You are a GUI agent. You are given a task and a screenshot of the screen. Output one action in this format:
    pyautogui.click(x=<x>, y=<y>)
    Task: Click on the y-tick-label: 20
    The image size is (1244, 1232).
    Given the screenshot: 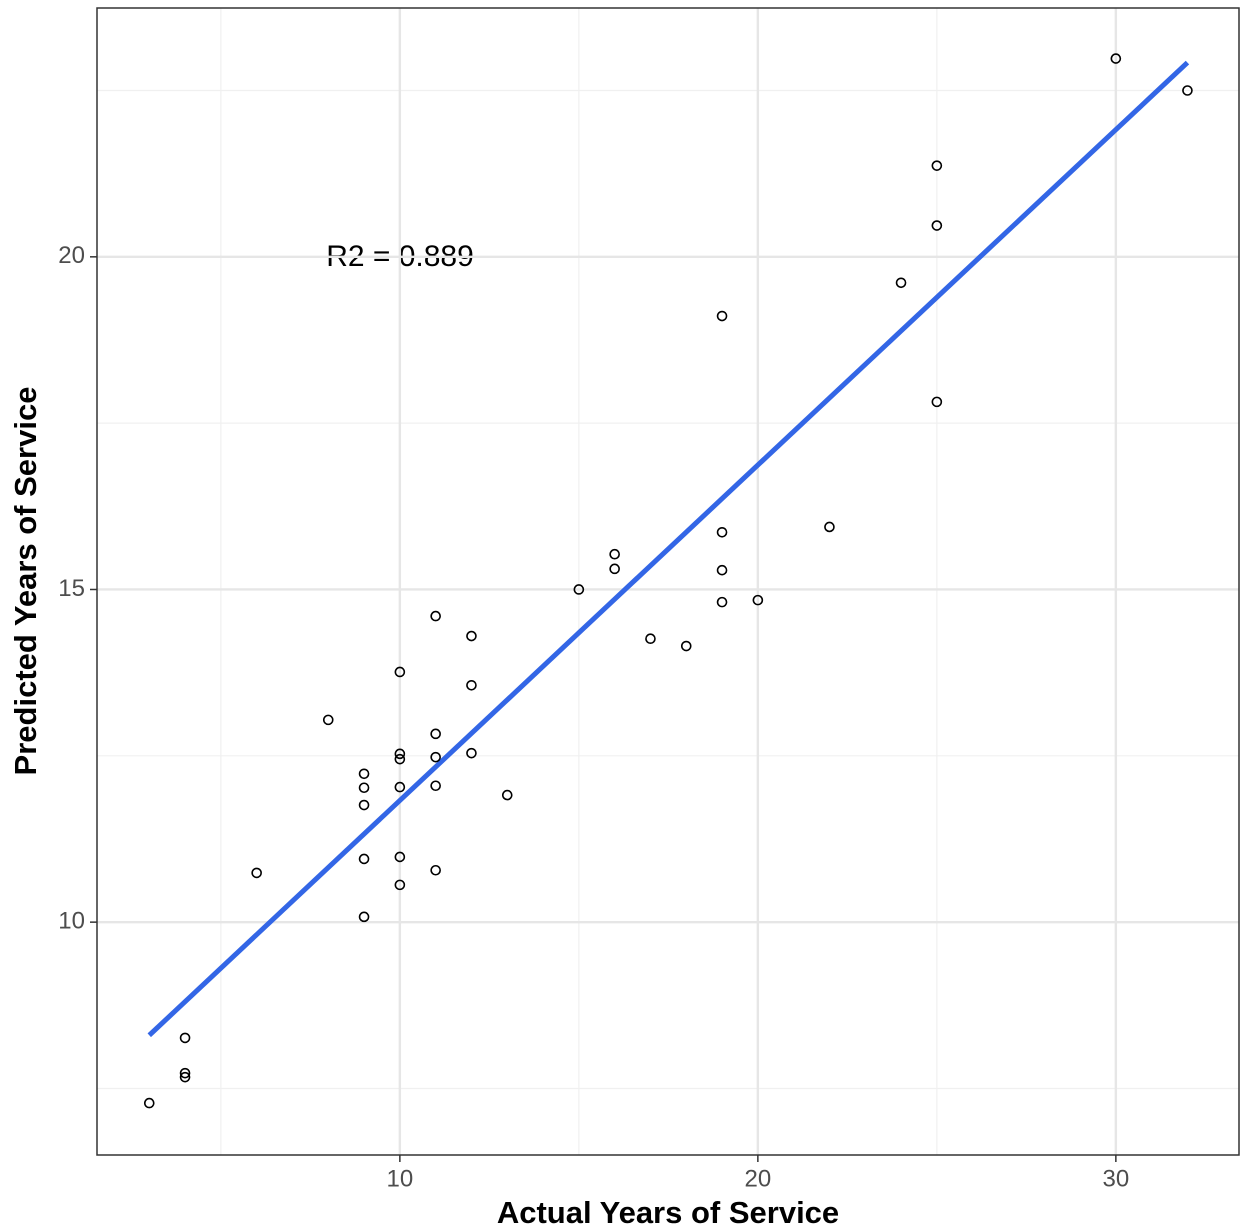 What is the action you would take?
    pyautogui.click(x=71, y=255)
    